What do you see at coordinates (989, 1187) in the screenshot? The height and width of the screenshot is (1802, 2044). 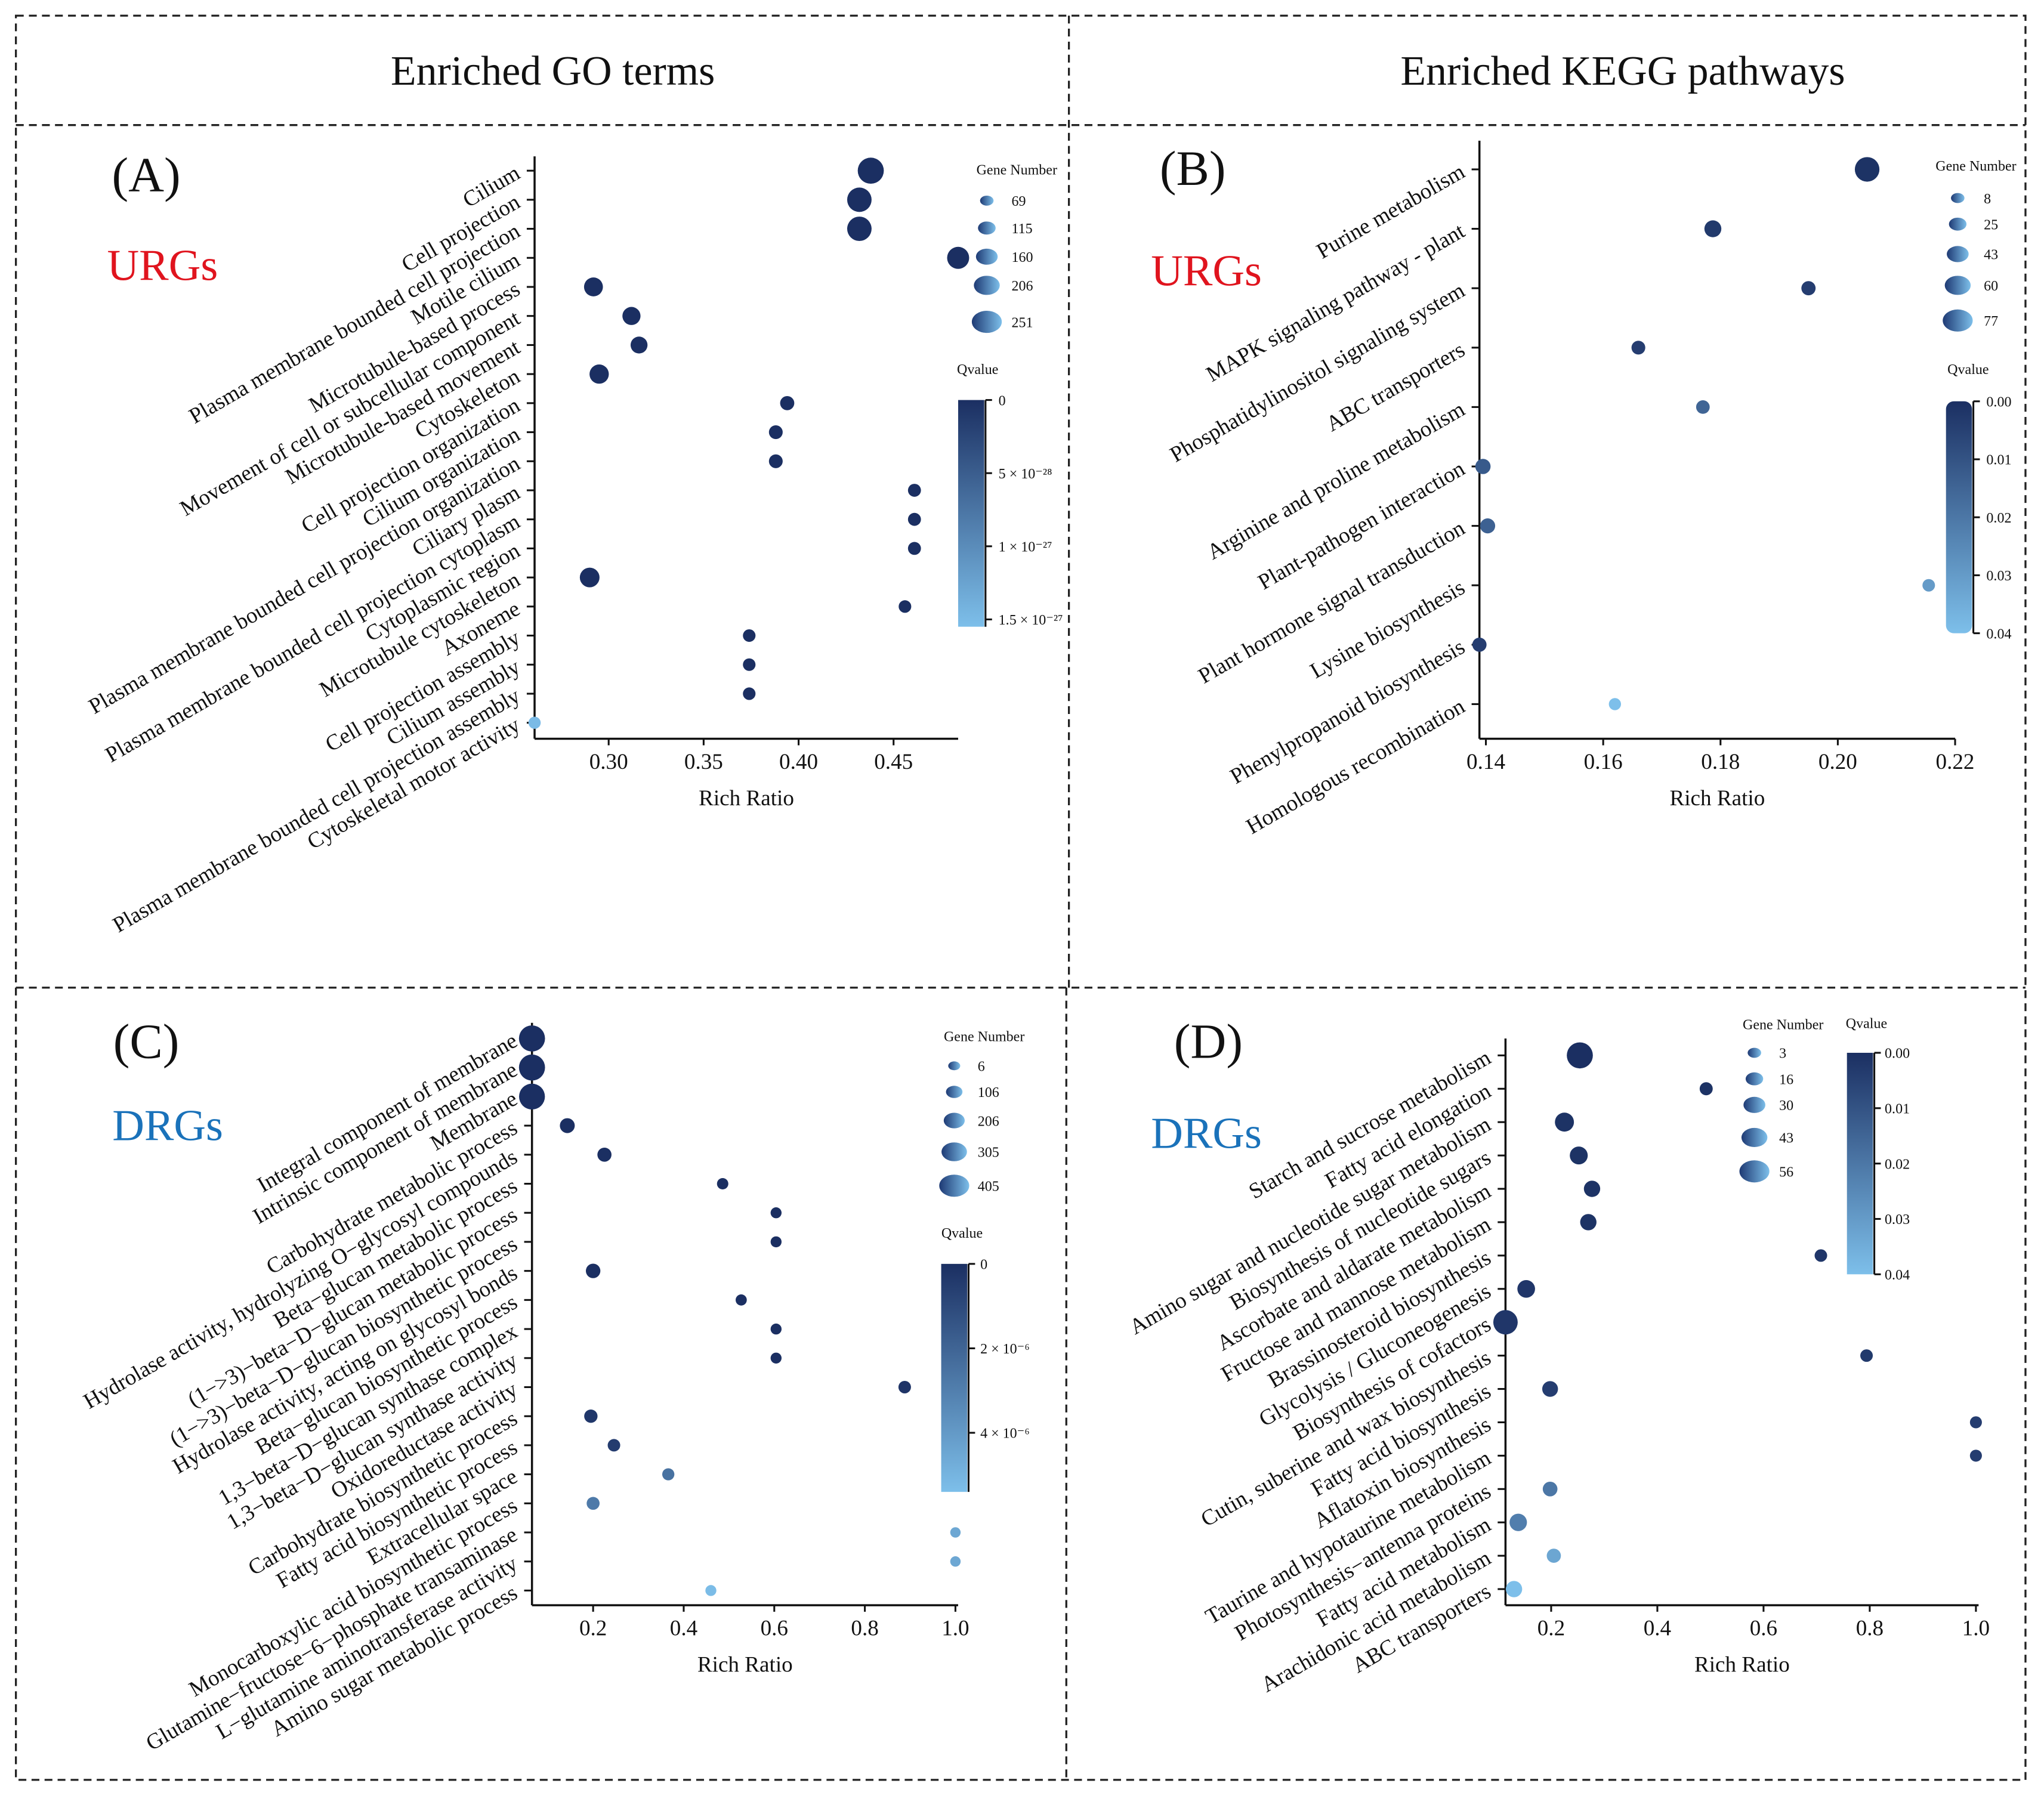 I see `size-legend-label: 405` at bounding box center [989, 1187].